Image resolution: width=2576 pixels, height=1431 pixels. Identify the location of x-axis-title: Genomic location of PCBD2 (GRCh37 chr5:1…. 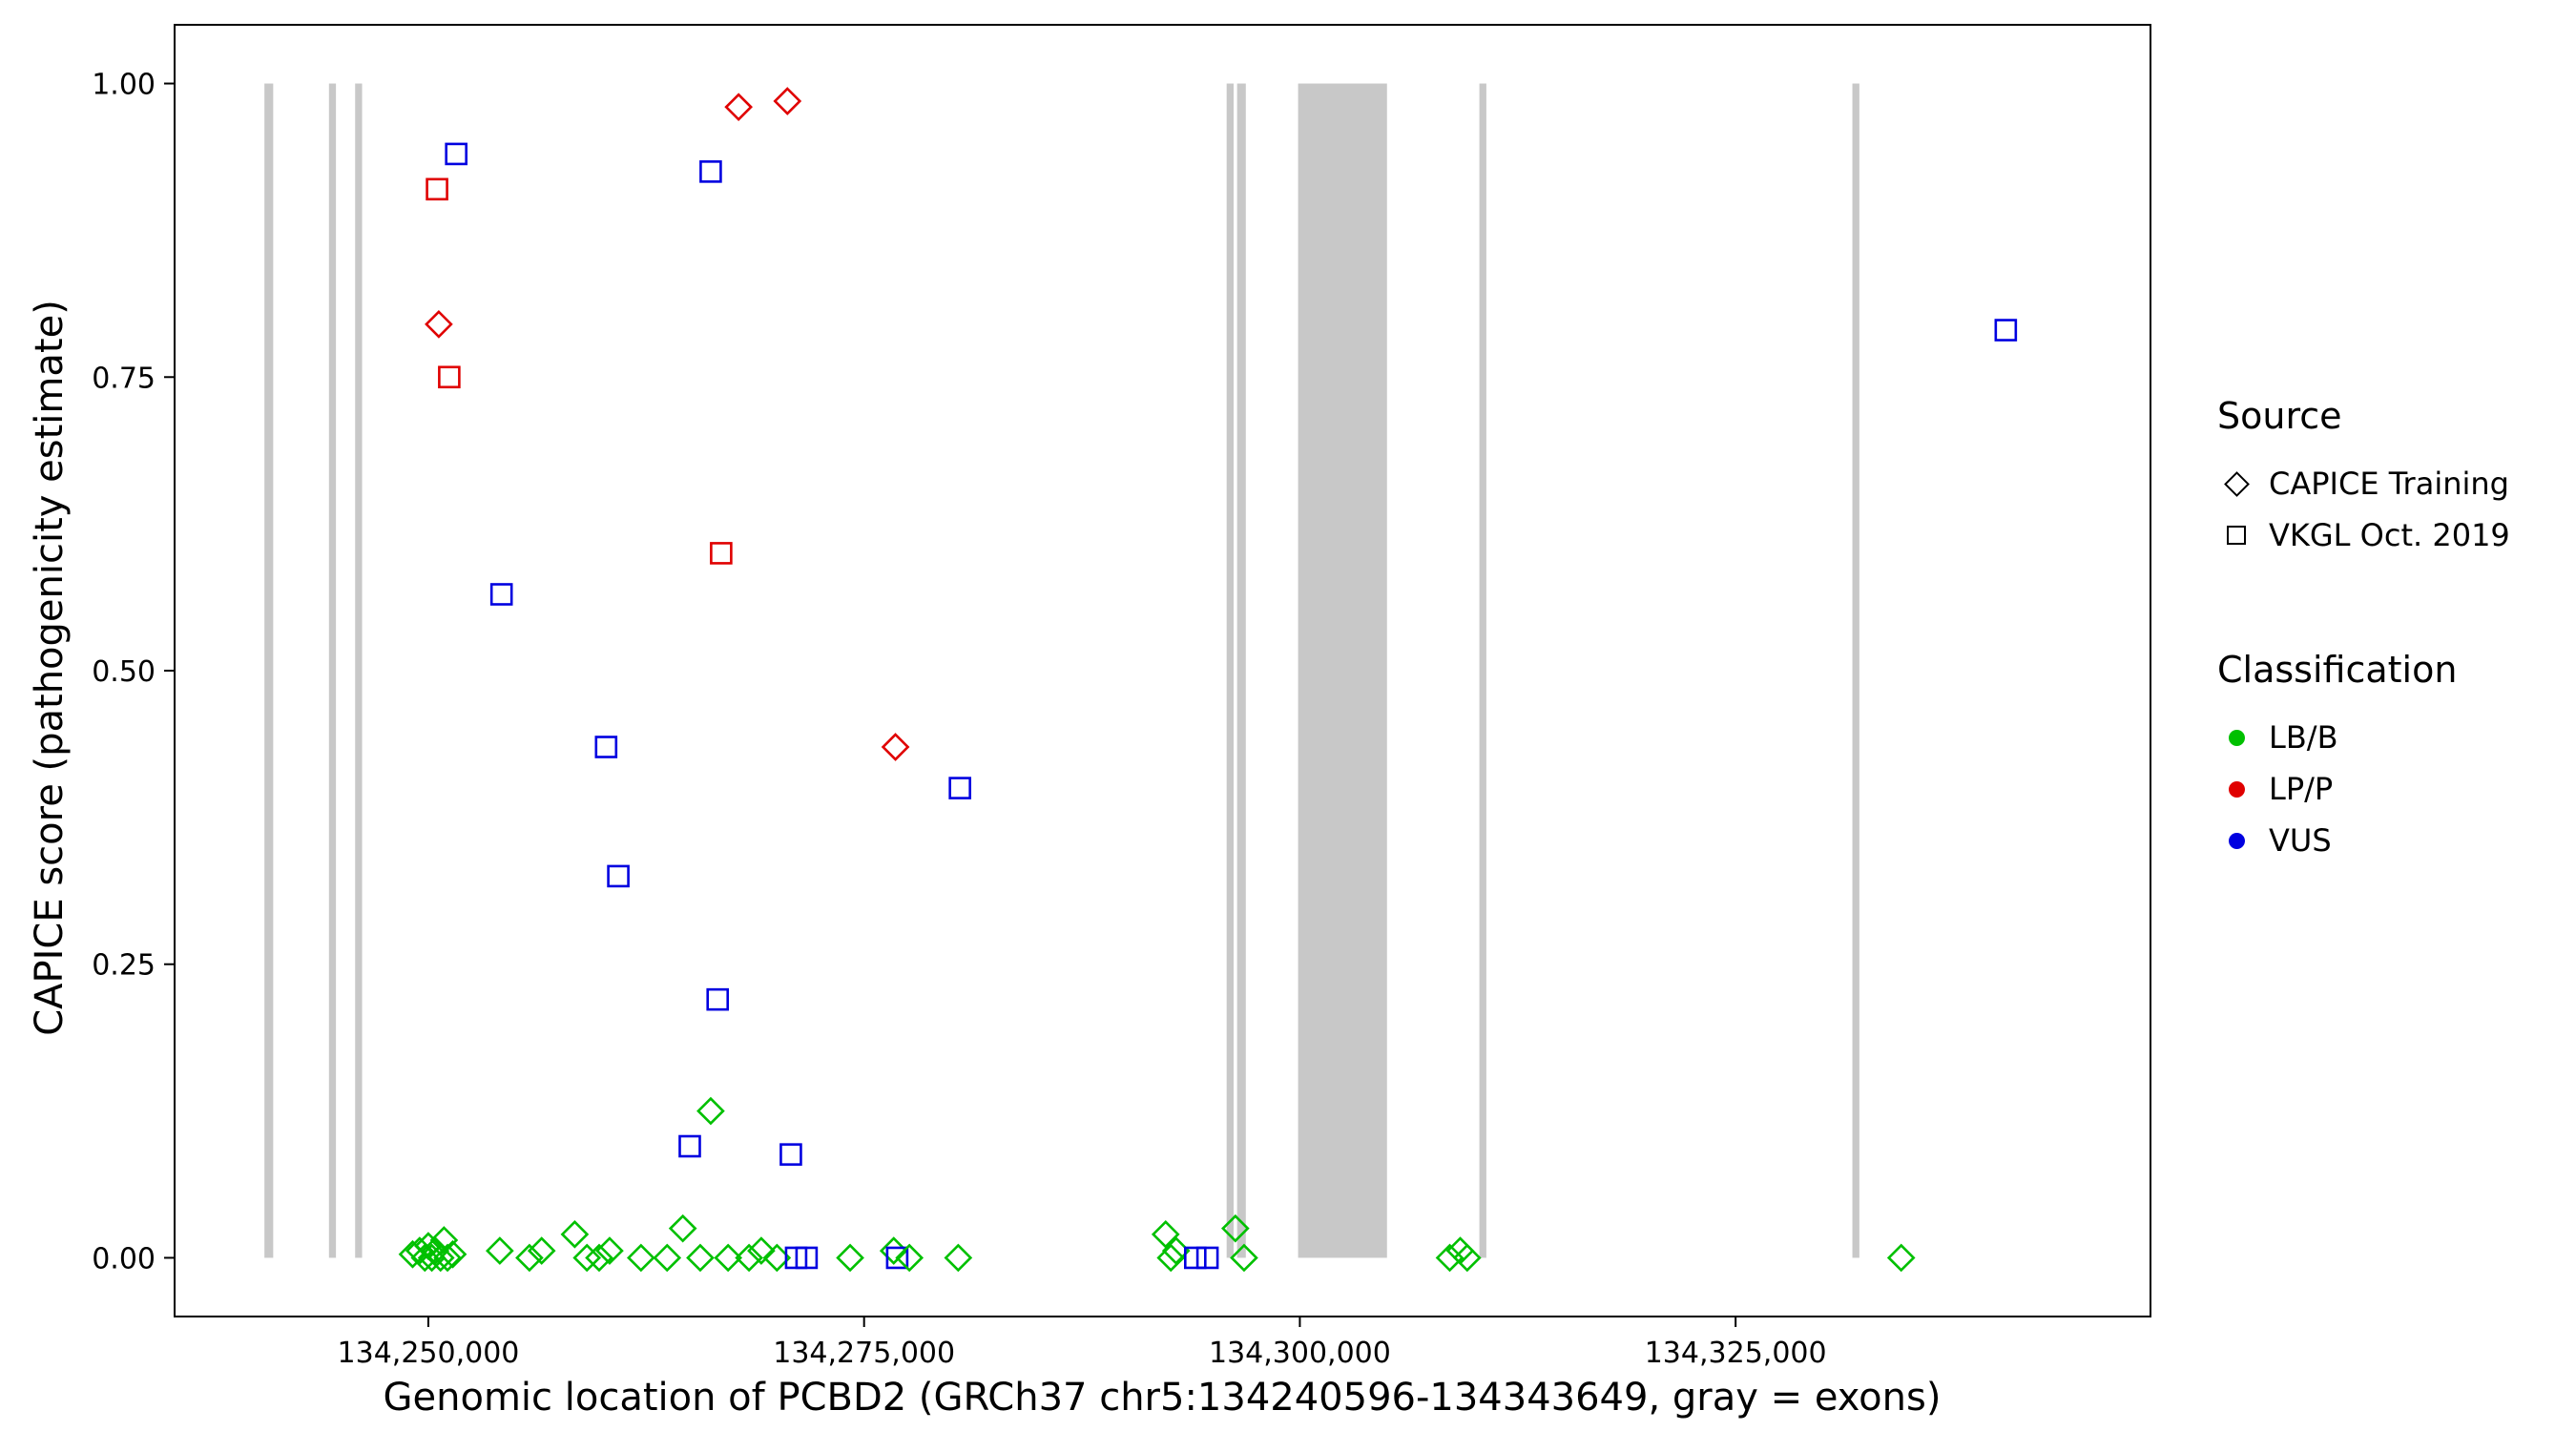
(1162, 1398).